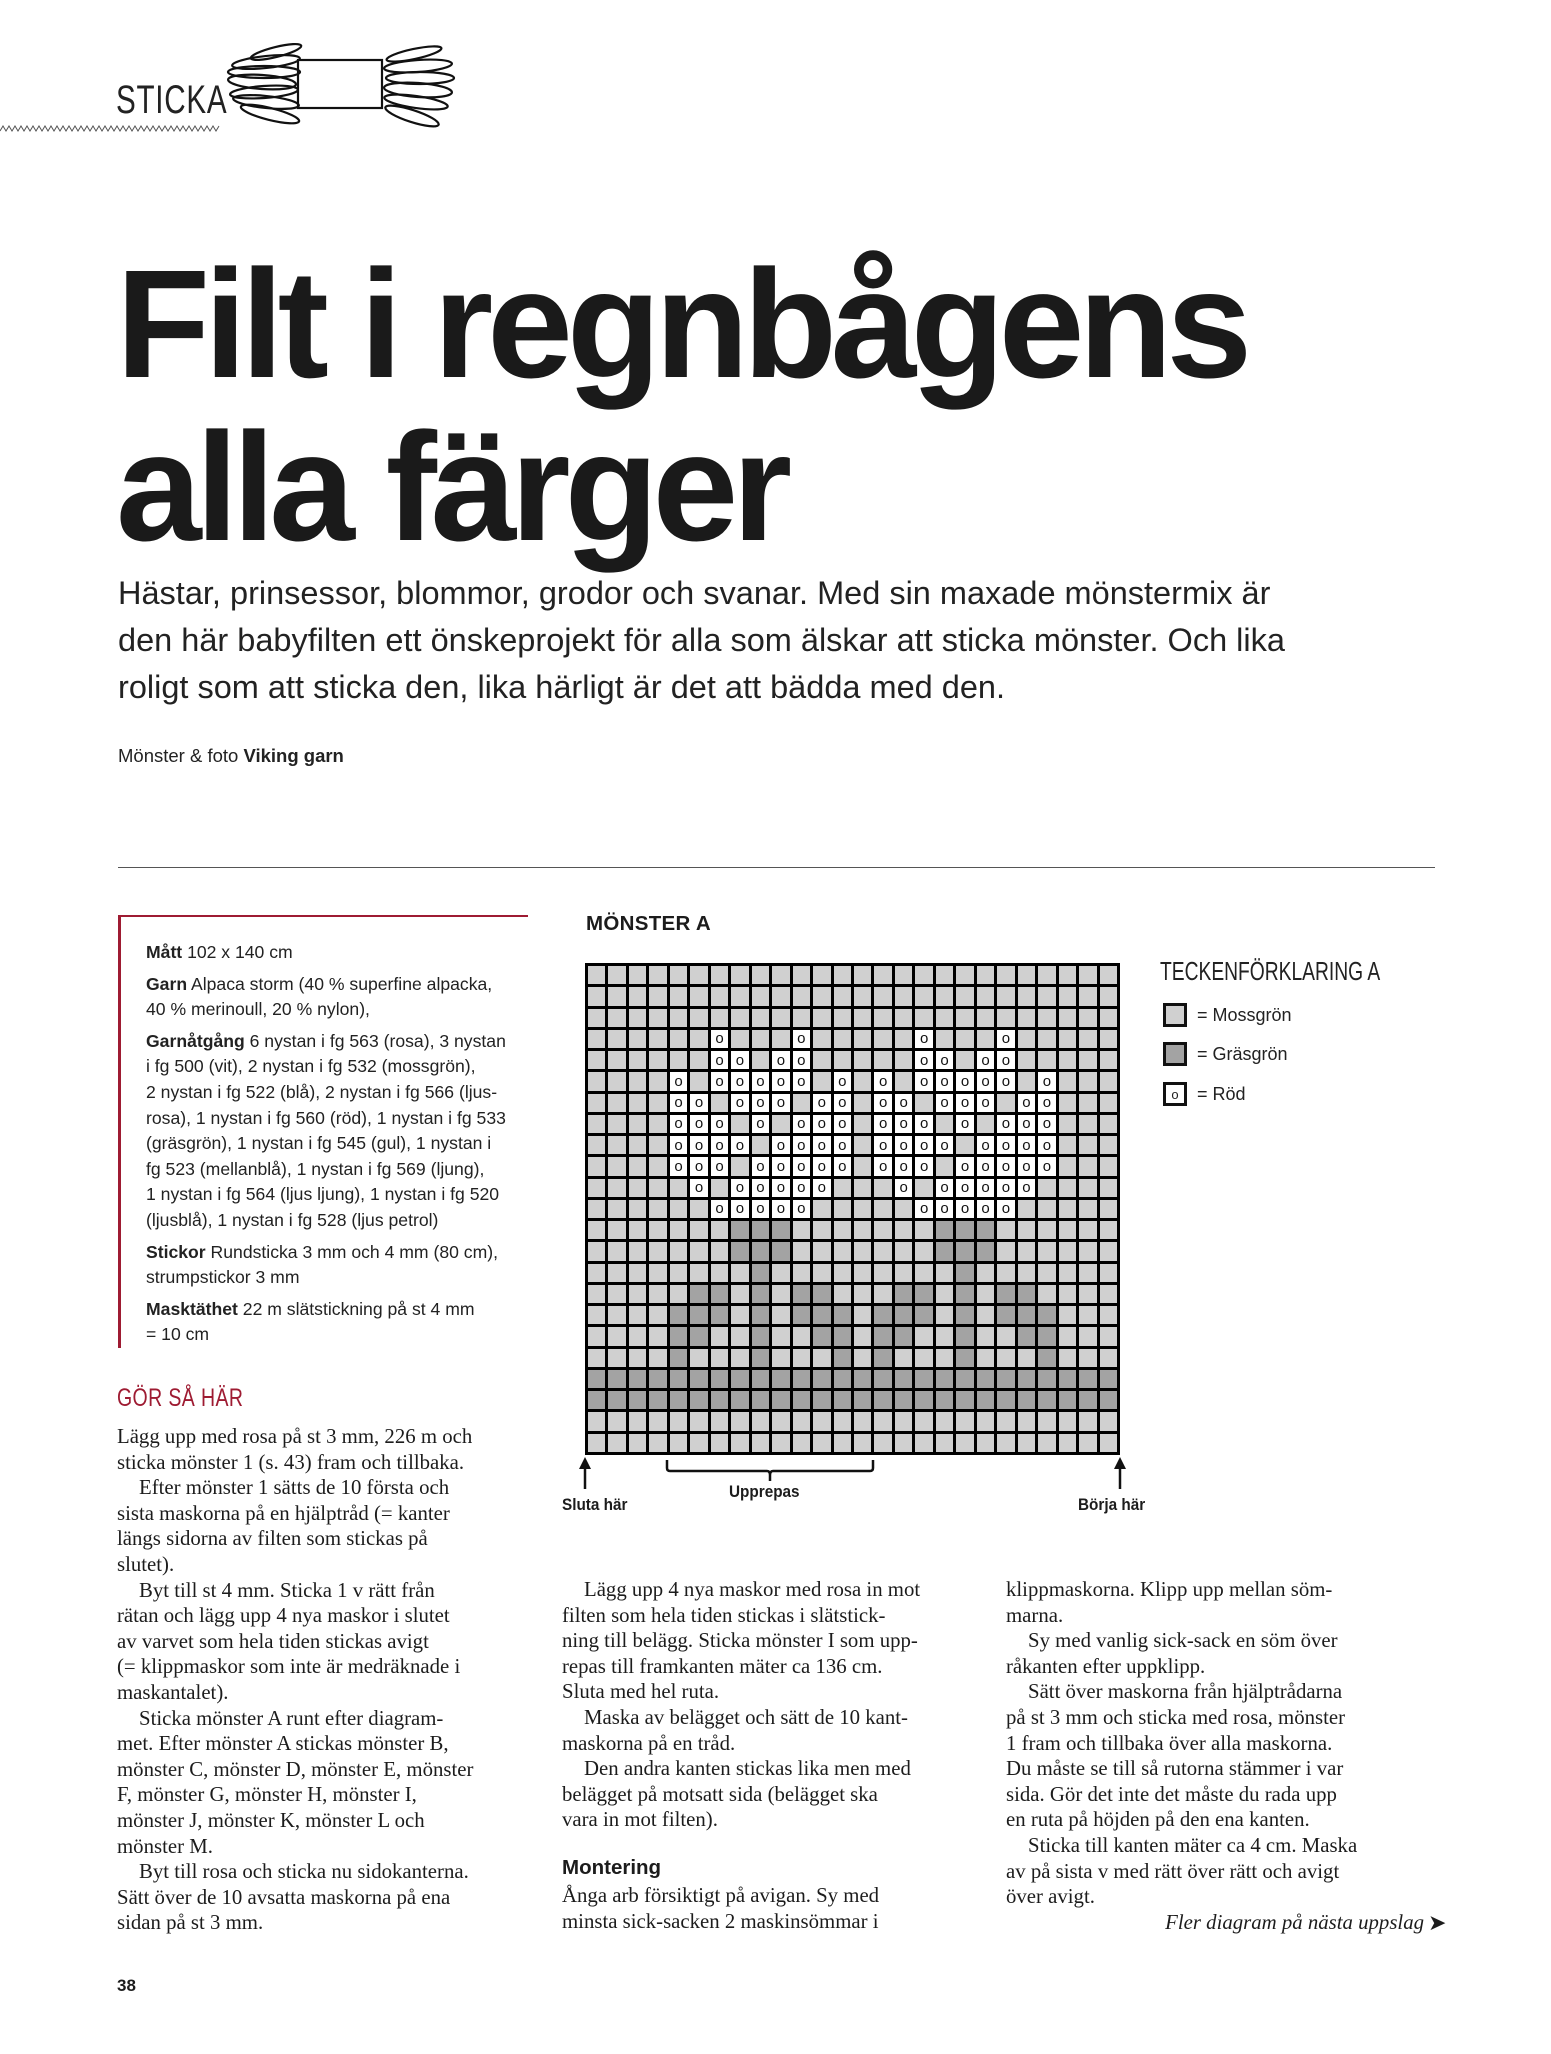  Describe the element at coordinates (176, 1251) in the screenshot. I see `fact-label: Stickor` at that location.